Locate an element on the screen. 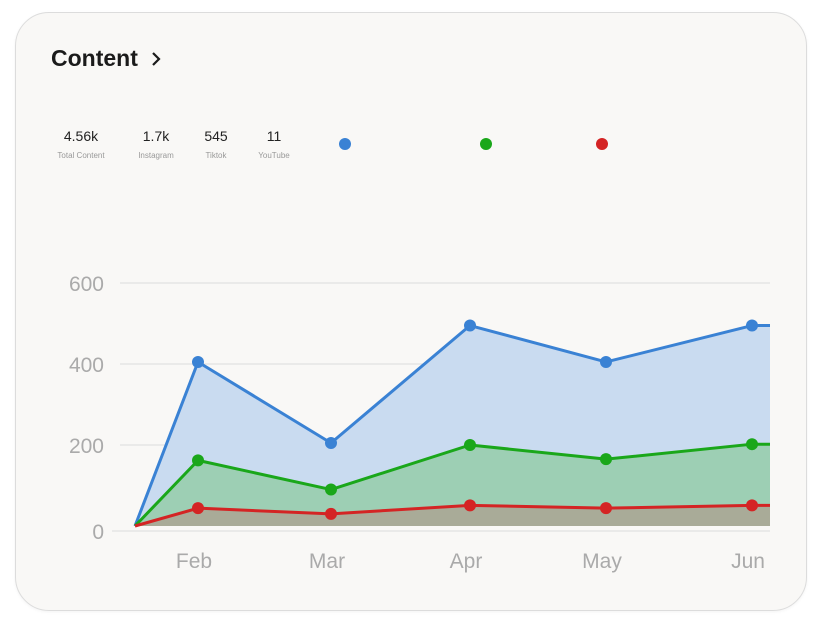  content-title-link: Content is located at coordinates (106, 58).